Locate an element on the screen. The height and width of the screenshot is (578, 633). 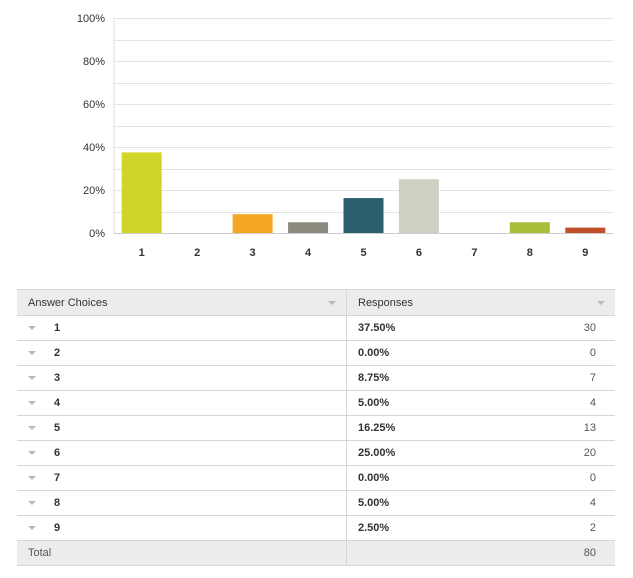
x-axis-labels: 1 2 3 4 5 6 7 8 9 is located at coordinates (364, 253).